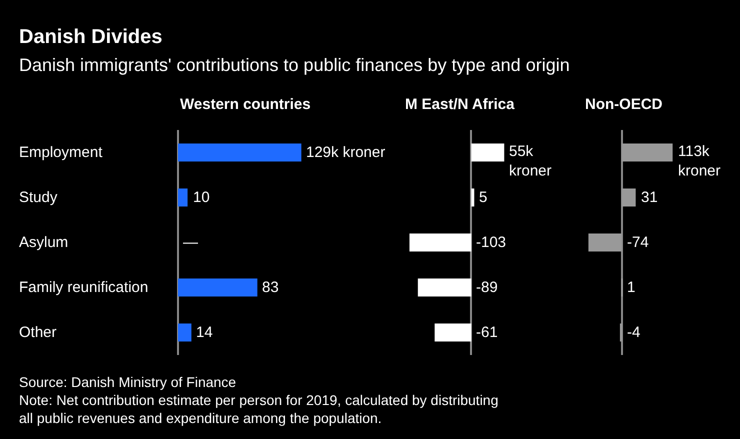 The width and height of the screenshot is (740, 439). I want to click on data-label: 113k kroner, so click(699, 161).